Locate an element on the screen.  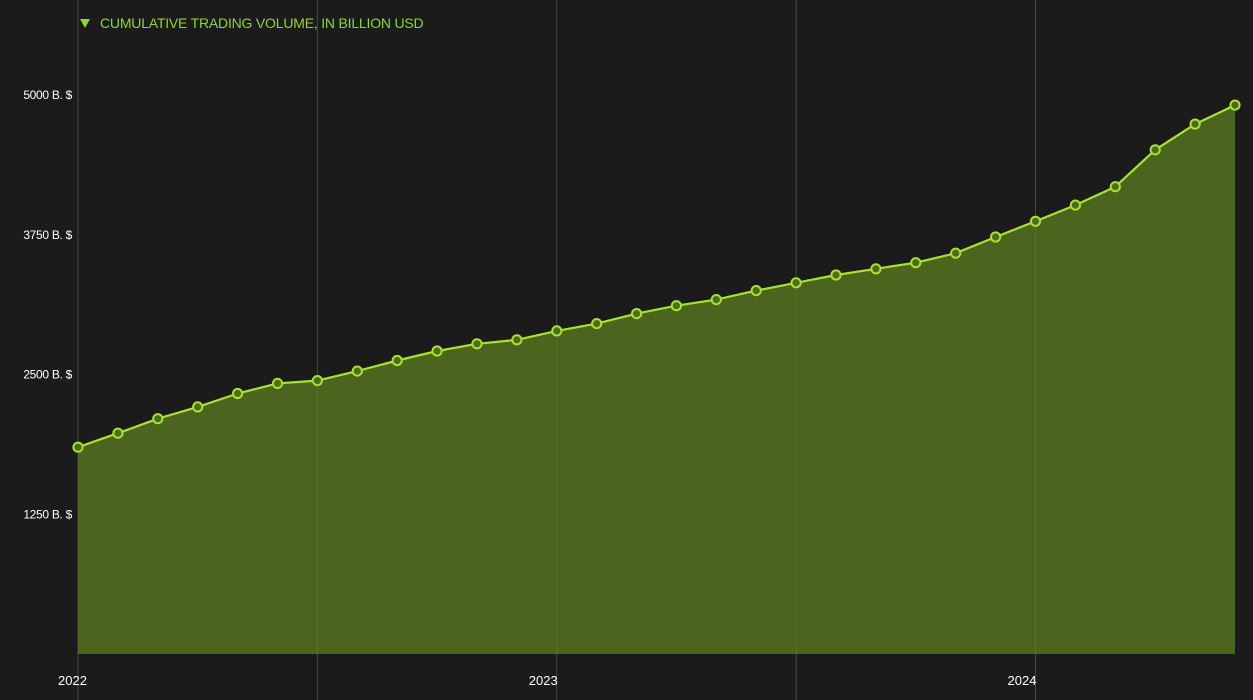
y-tick-label: 1250 B. $ is located at coordinates (47, 514).